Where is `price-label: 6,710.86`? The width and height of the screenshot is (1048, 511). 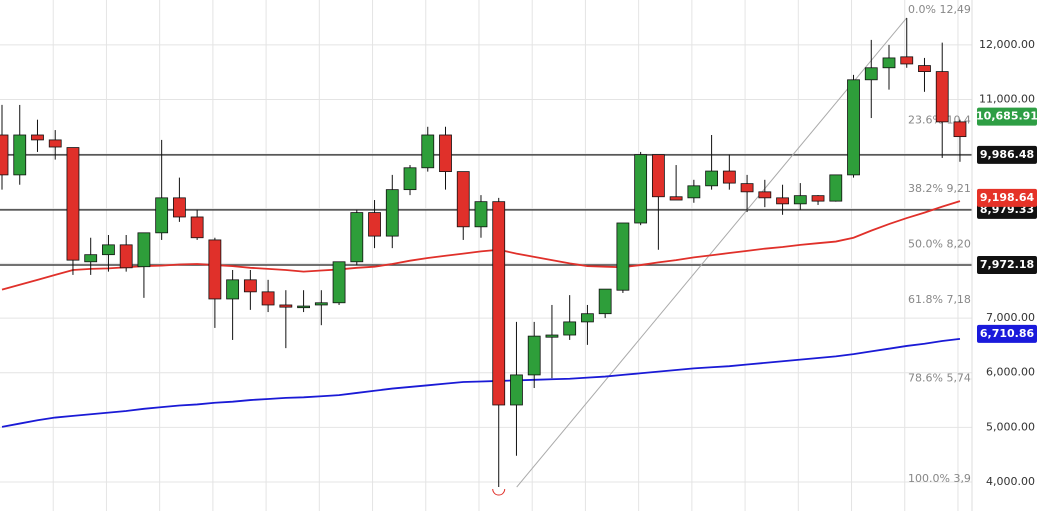 price-label: 6,710.86 is located at coordinates (1007, 333).